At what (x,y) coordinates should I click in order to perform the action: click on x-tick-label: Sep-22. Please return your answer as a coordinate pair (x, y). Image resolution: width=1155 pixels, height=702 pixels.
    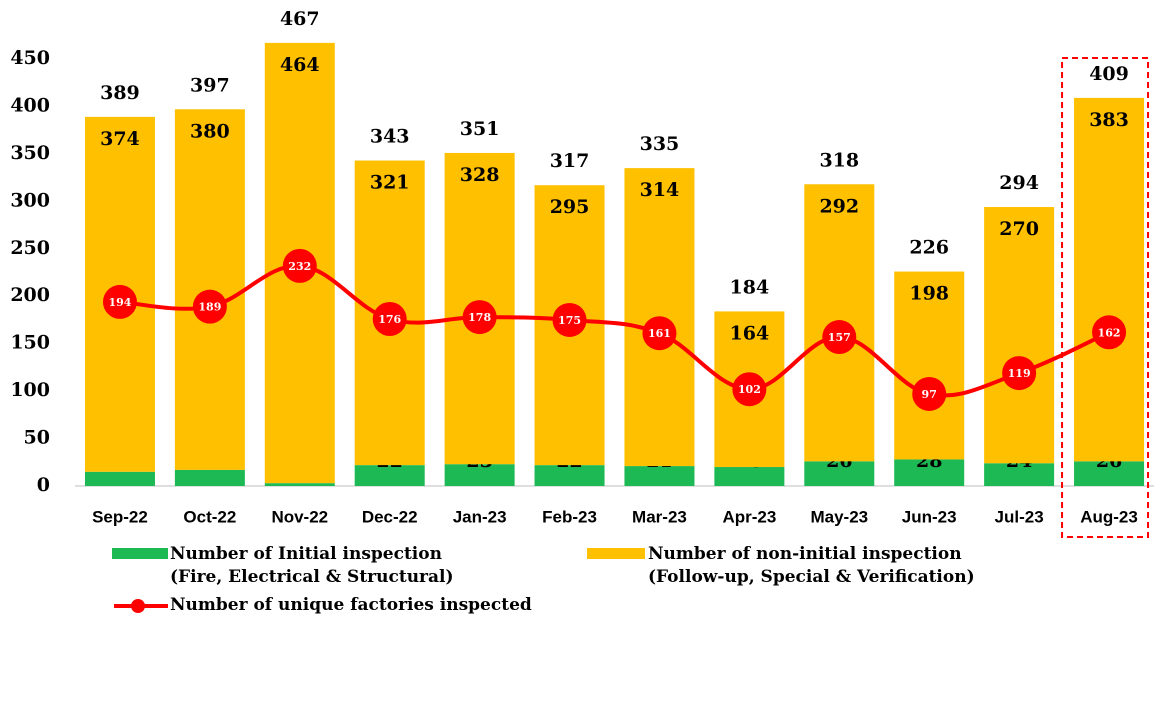
    Looking at the image, I should click on (120, 516).